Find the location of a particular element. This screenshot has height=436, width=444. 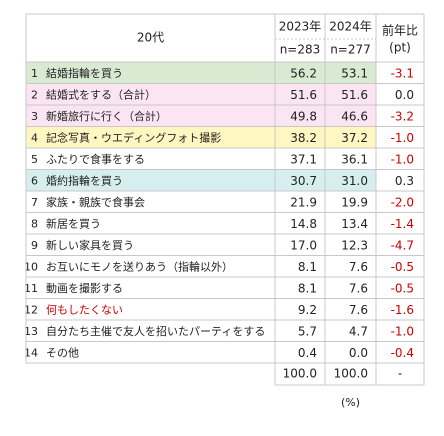

row-label: お互いにモノを送りあう（指輪以外） is located at coordinates (139, 266).